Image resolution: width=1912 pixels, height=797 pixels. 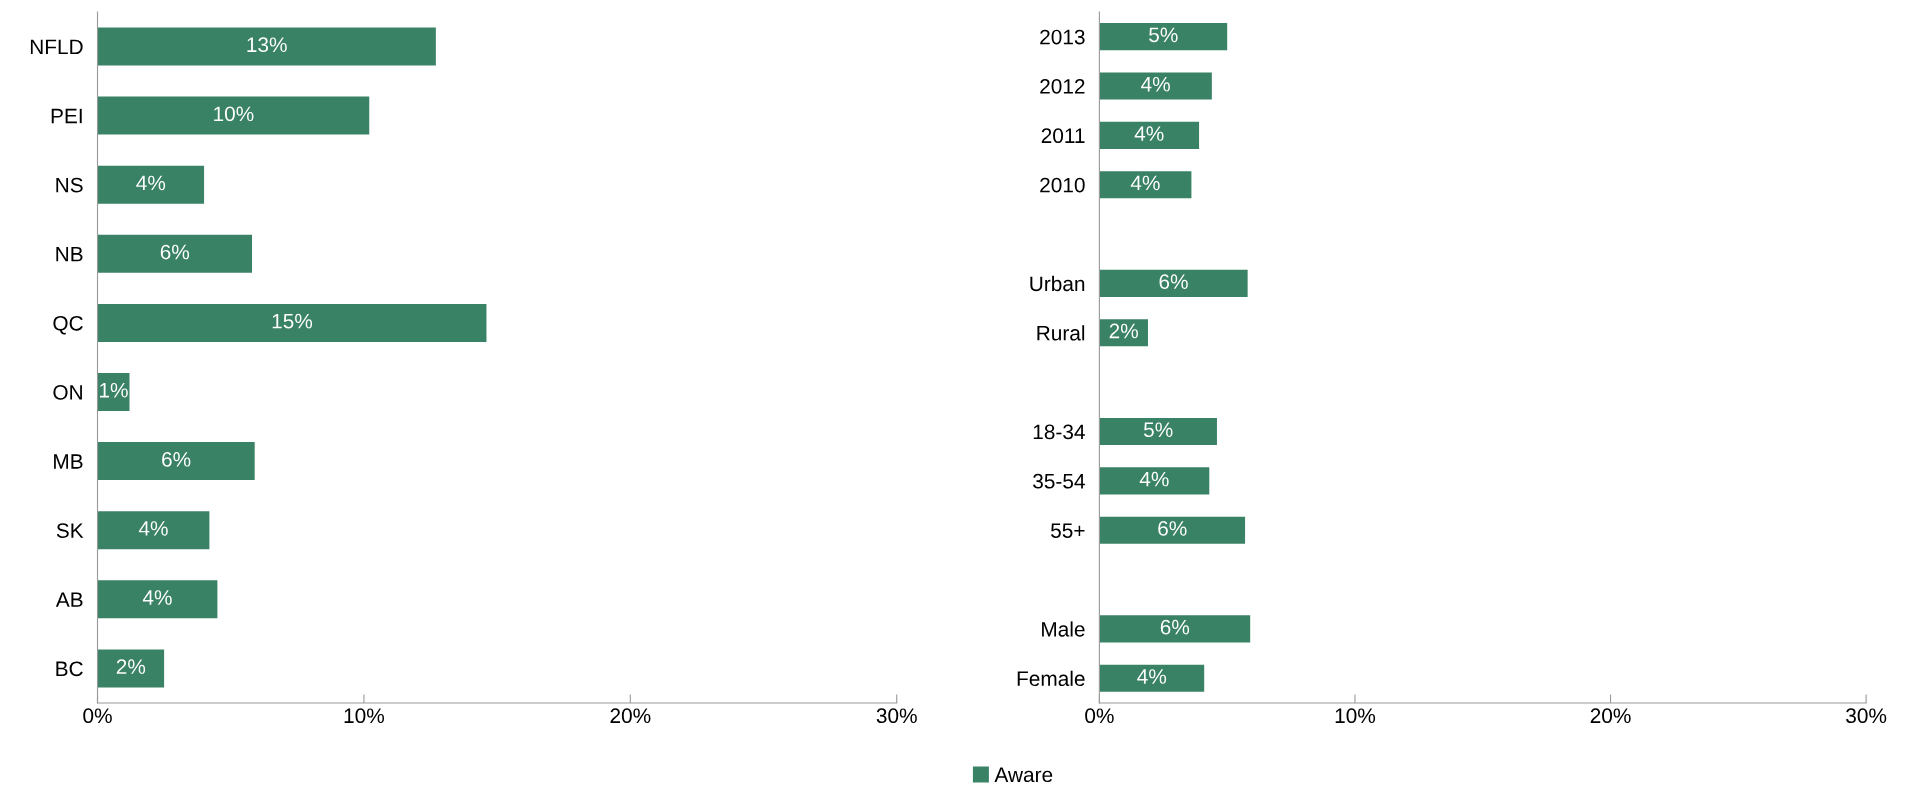 I want to click on y-tick-label: MB, so click(x=68, y=461).